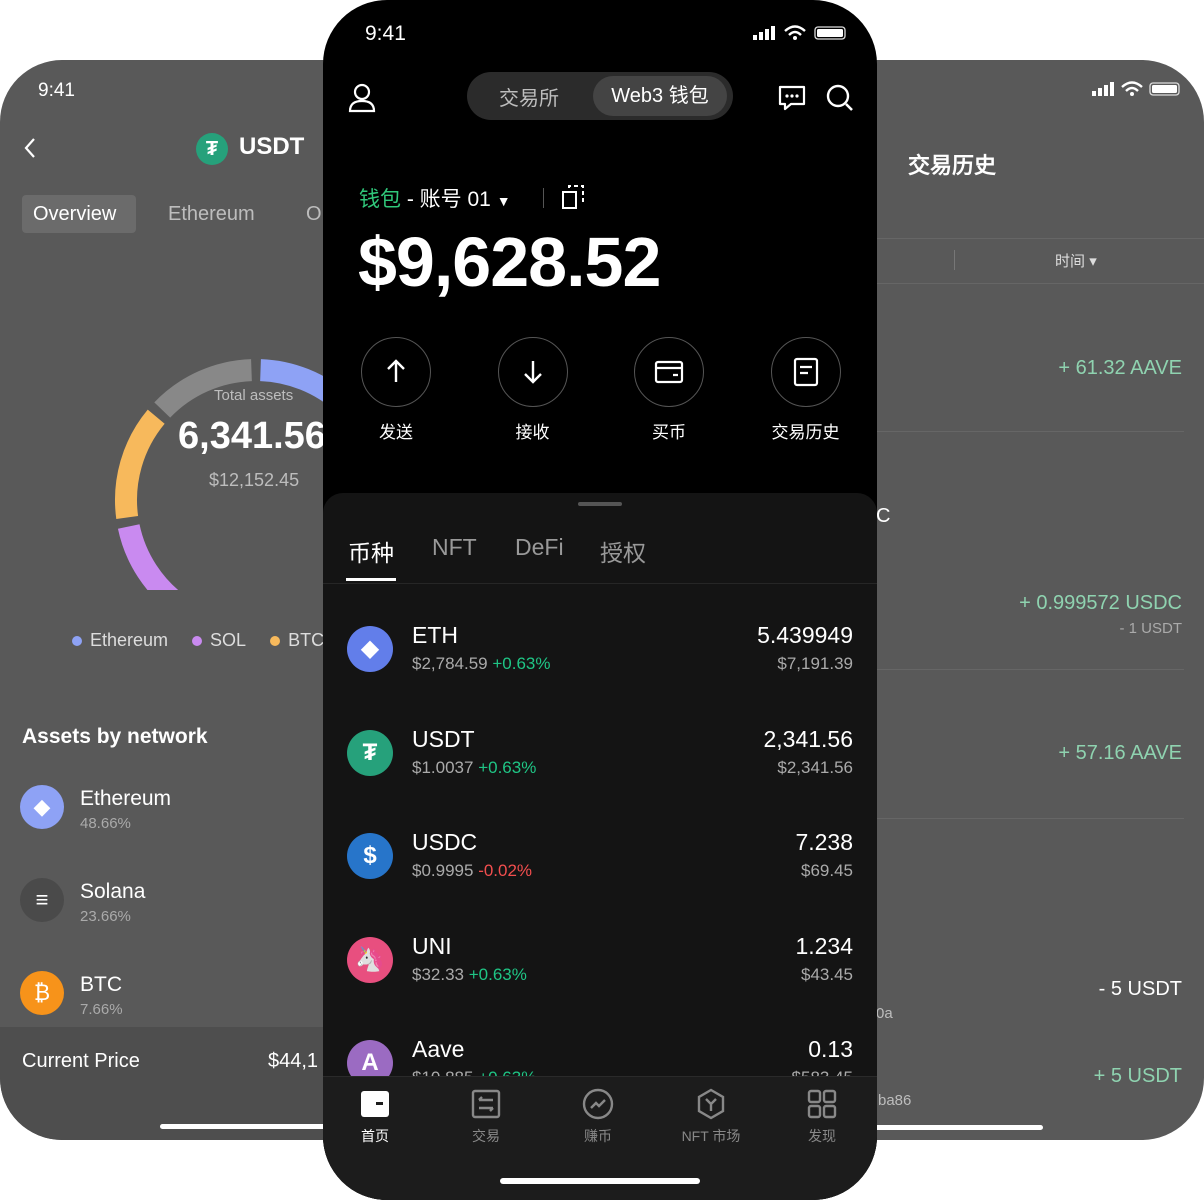  Describe the element at coordinates (443, 767) in the screenshot. I see `token-price: $1.0037` at that location.